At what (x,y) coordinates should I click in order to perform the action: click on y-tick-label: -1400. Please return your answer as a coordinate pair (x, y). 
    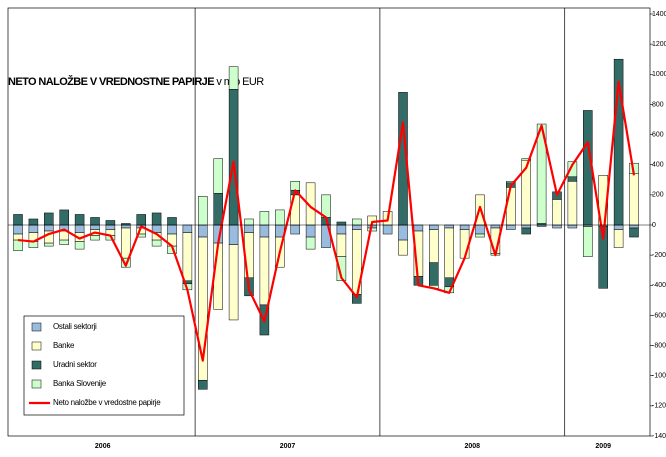
    Looking at the image, I should click on (659, 436).